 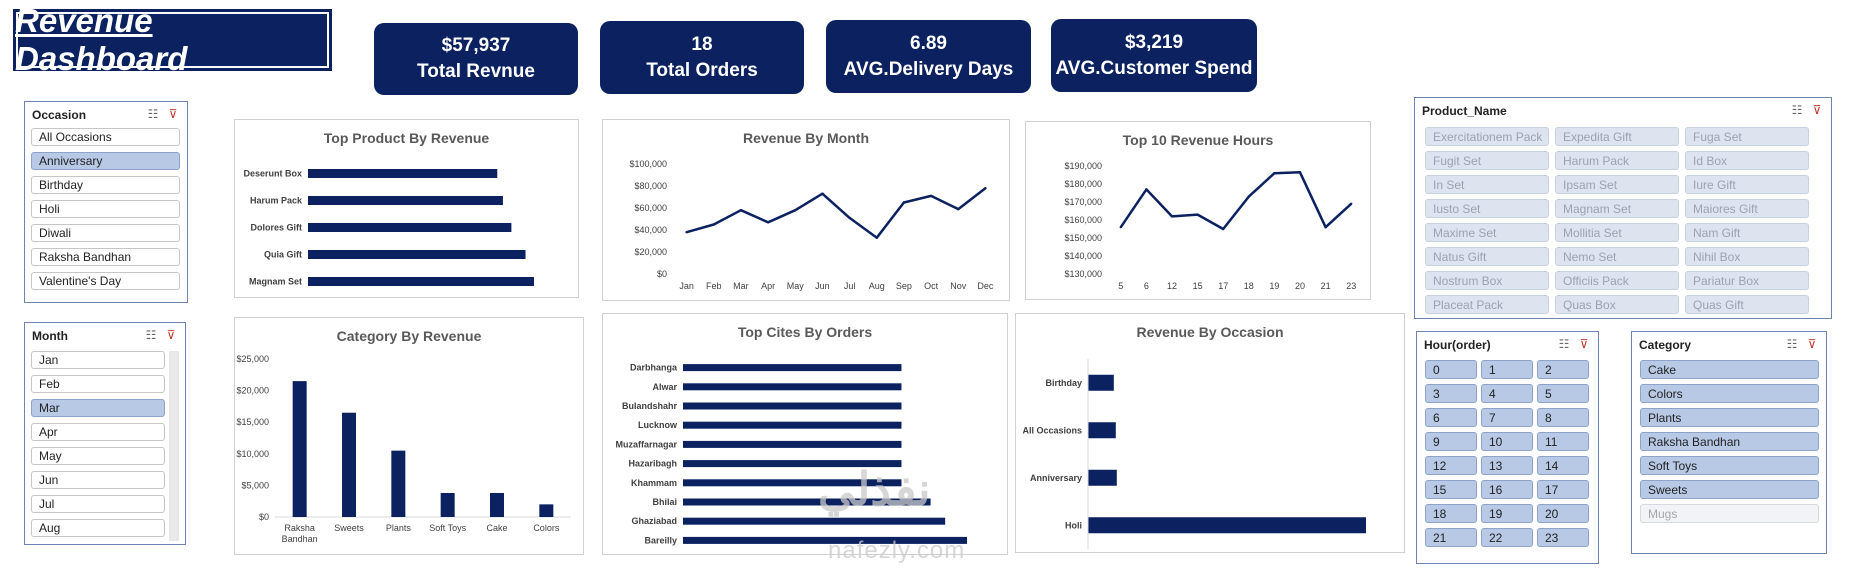 I want to click on slicer-item: 20, so click(x=1563, y=513).